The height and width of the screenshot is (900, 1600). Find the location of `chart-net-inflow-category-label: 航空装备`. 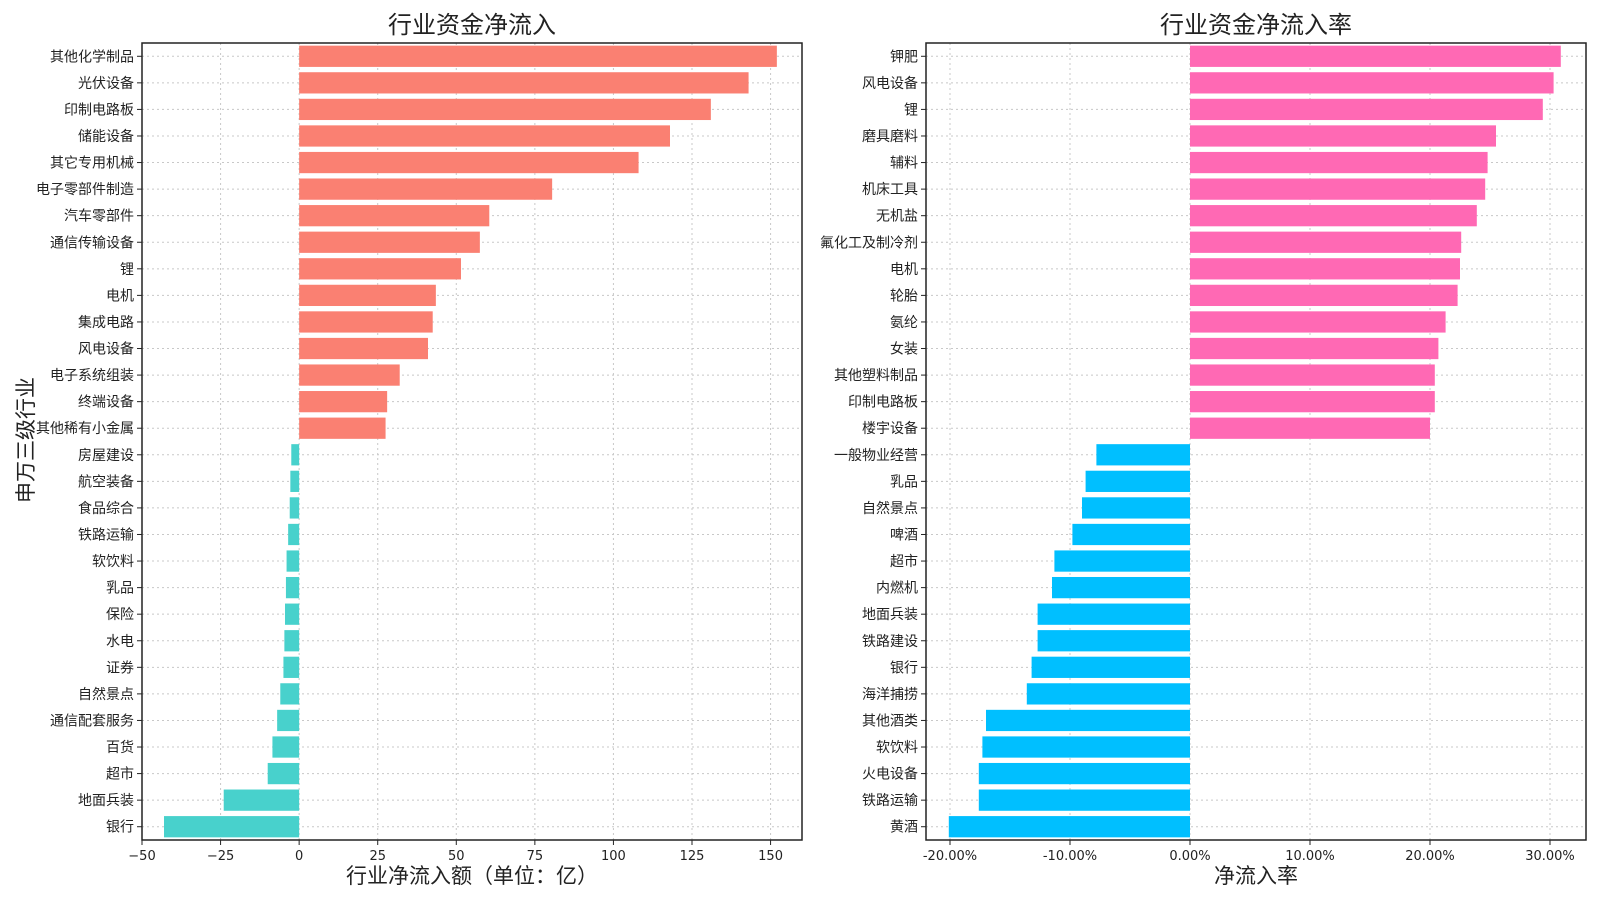

chart-net-inflow-category-label: 航空装备 is located at coordinates (106, 481).